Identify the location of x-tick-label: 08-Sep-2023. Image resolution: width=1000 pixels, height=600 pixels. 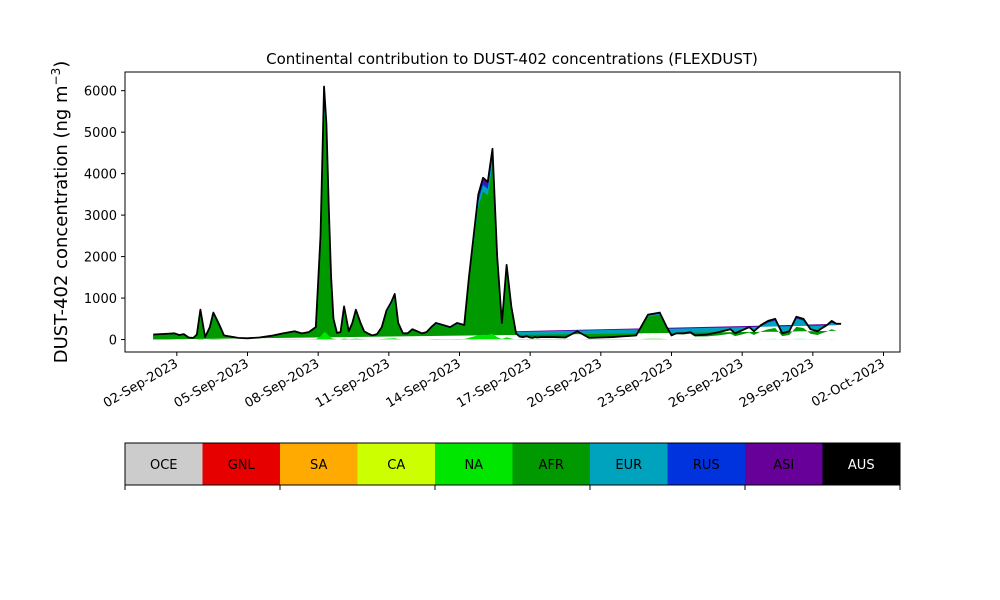
(282, 383).